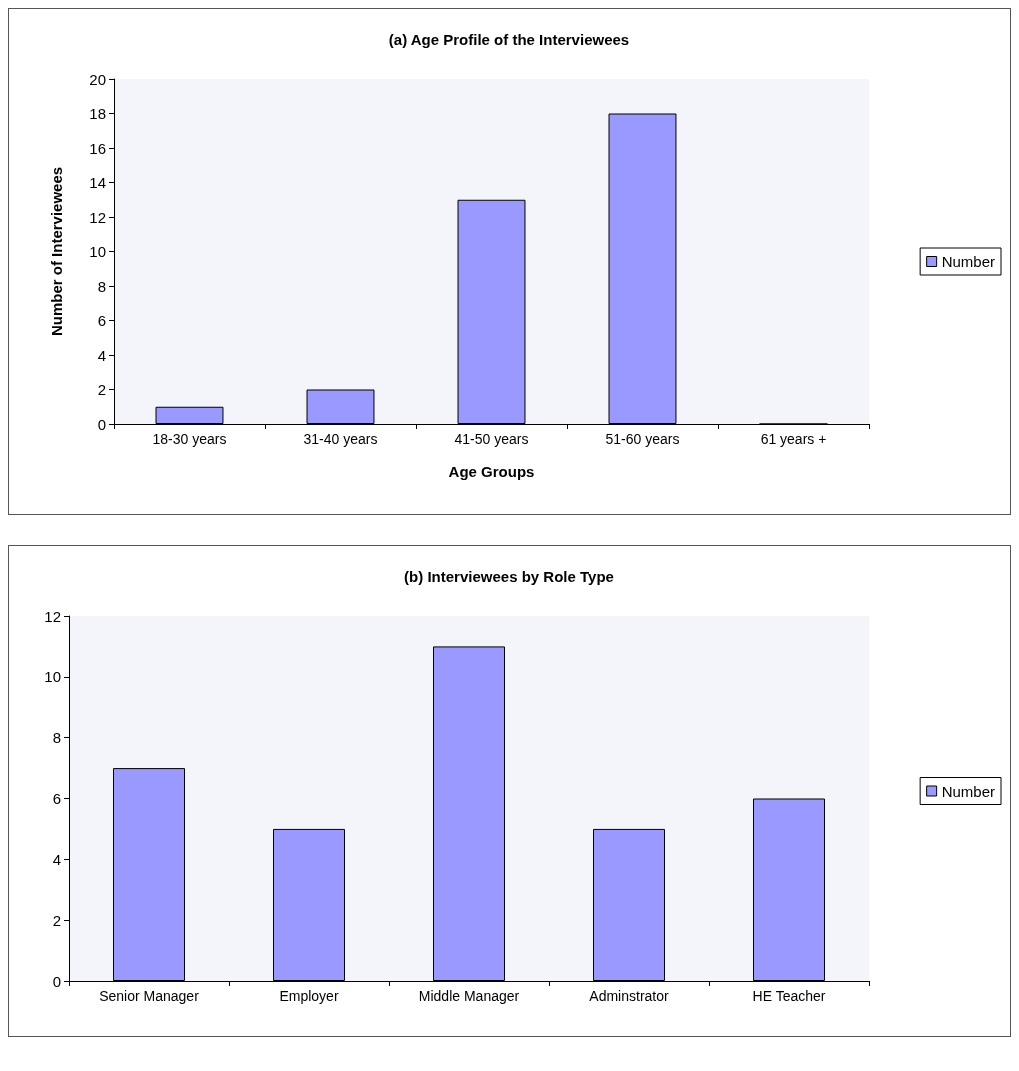 This screenshot has height=1071, width=1019. What do you see at coordinates (509, 576) in the screenshot?
I see `chart-title: (b) Interviewees by Role Type` at bounding box center [509, 576].